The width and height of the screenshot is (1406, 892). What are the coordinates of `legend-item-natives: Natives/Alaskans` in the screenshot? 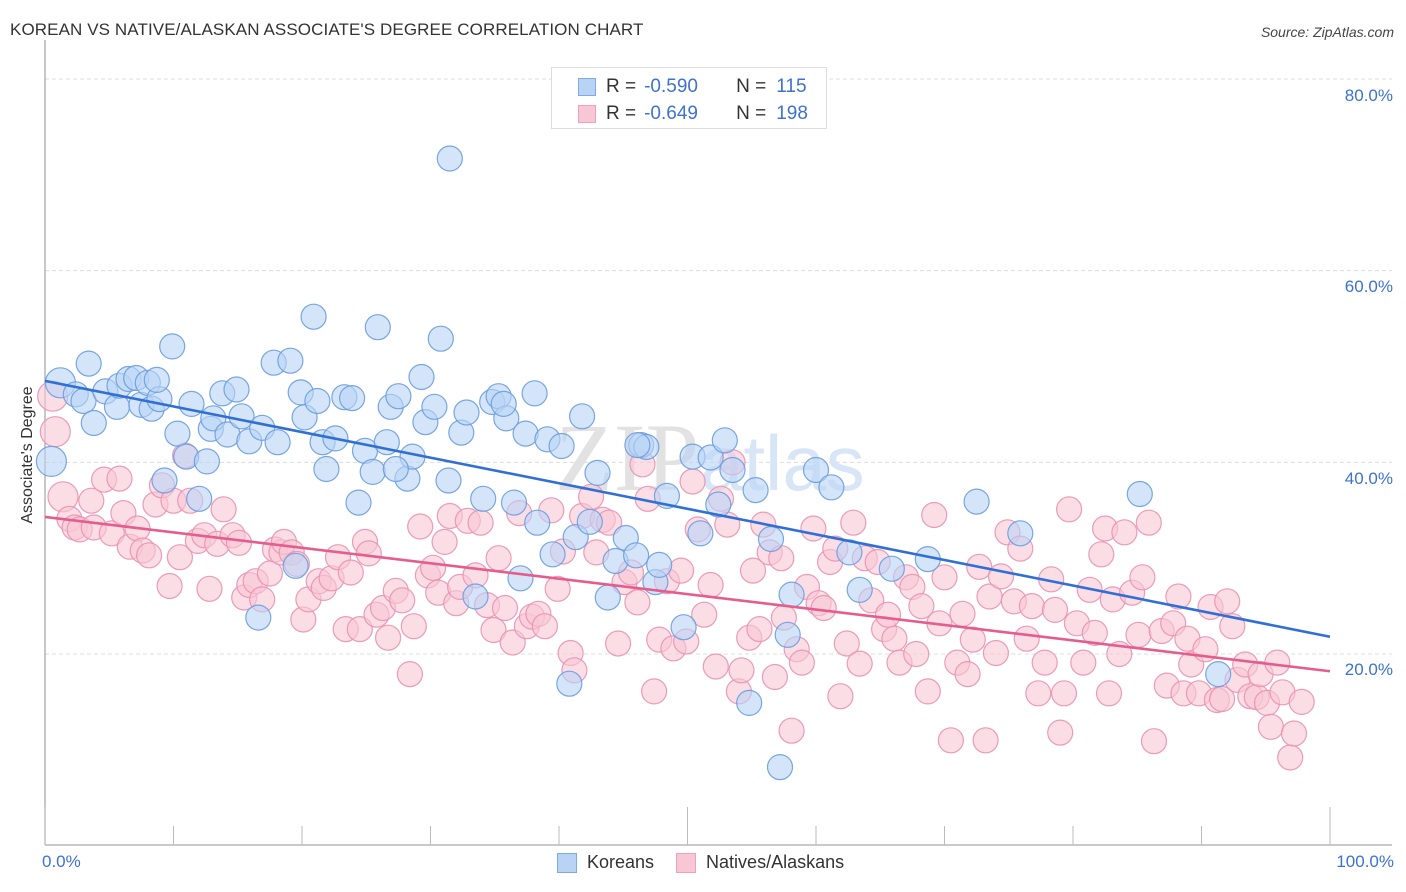 It's located at (760, 862).